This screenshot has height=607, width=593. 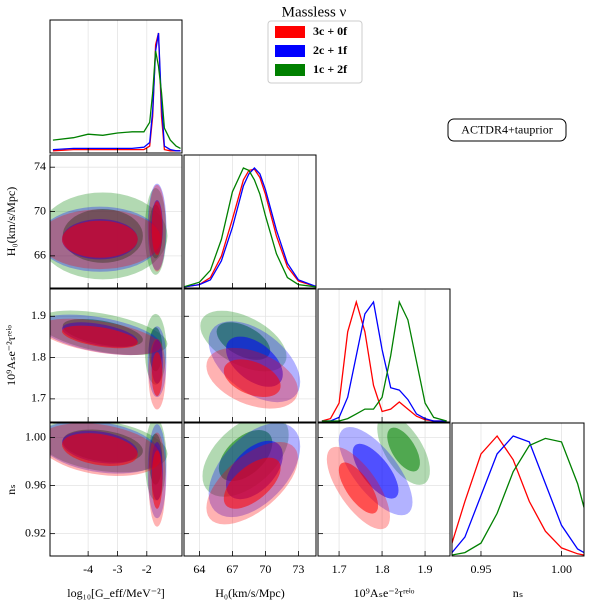 I want to click on x-axis-label: nₛ, so click(x=518, y=593).